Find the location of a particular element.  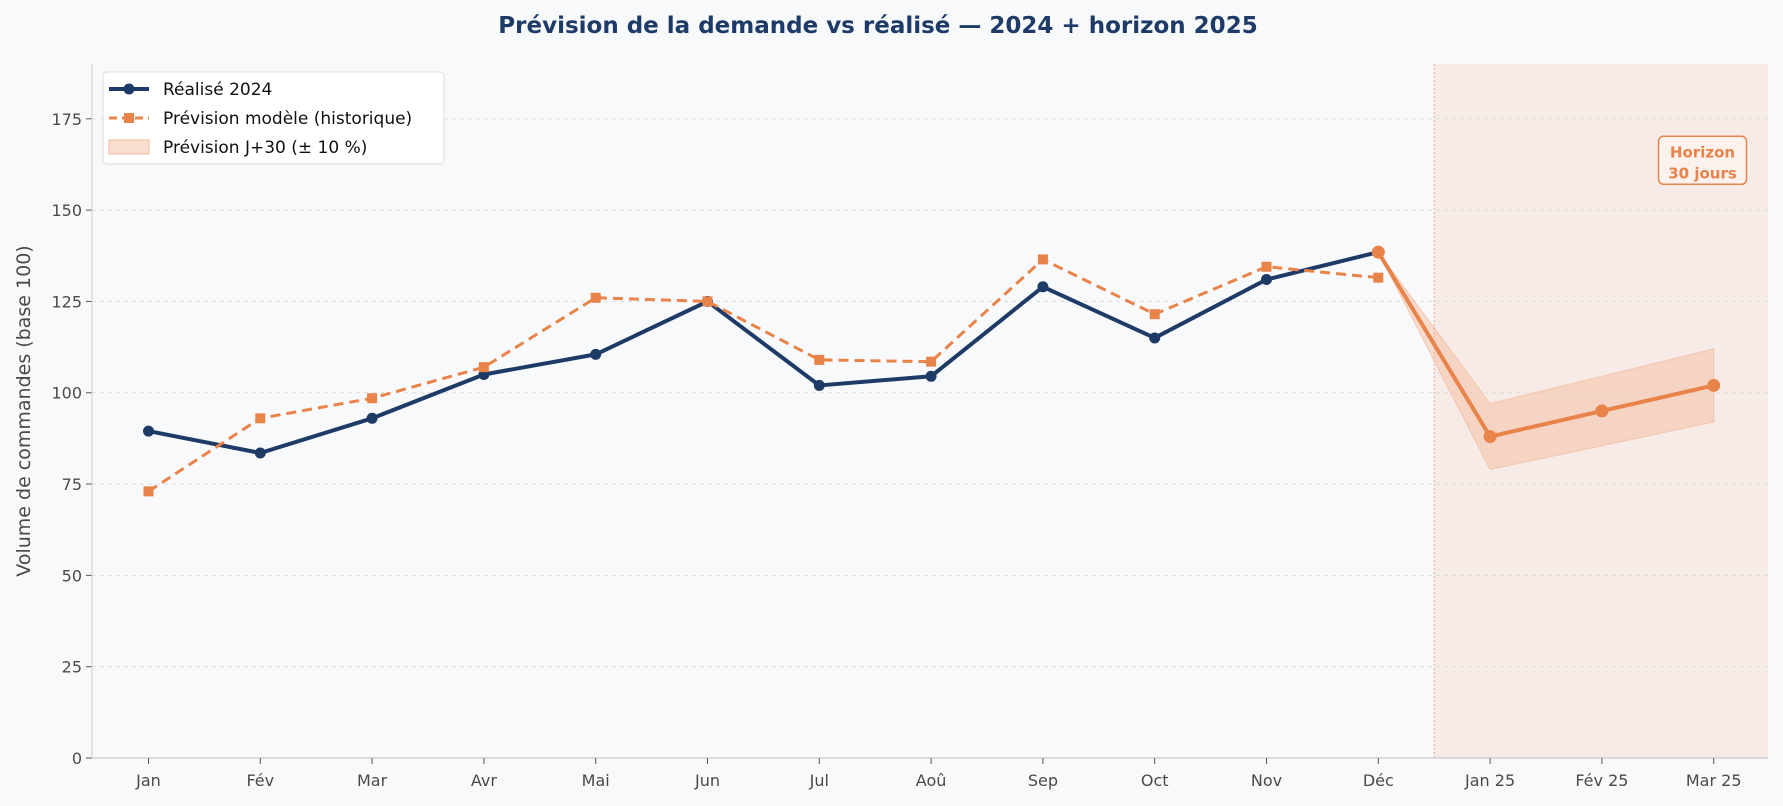

legend-swatch-band is located at coordinates (129, 147).